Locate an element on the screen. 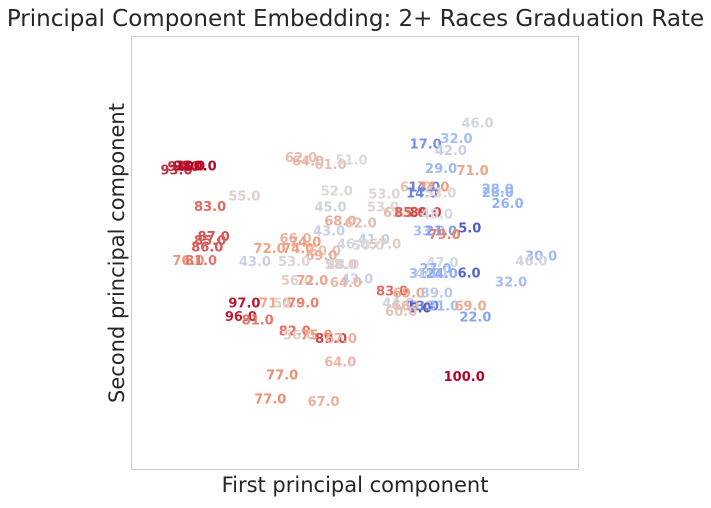 The width and height of the screenshot is (711, 508). point-label: 21.0 is located at coordinates (441, 231).